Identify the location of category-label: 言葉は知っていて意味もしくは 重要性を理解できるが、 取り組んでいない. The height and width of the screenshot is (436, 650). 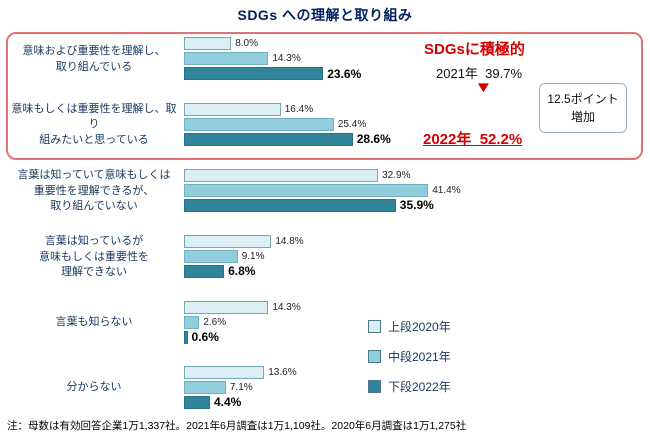
(94, 191).